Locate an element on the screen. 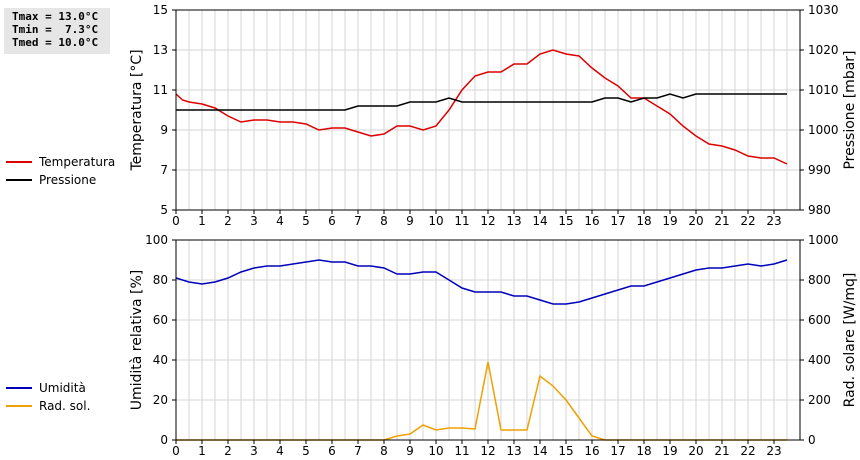  legend-item: Rad. sol. is located at coordinates (48, 406).